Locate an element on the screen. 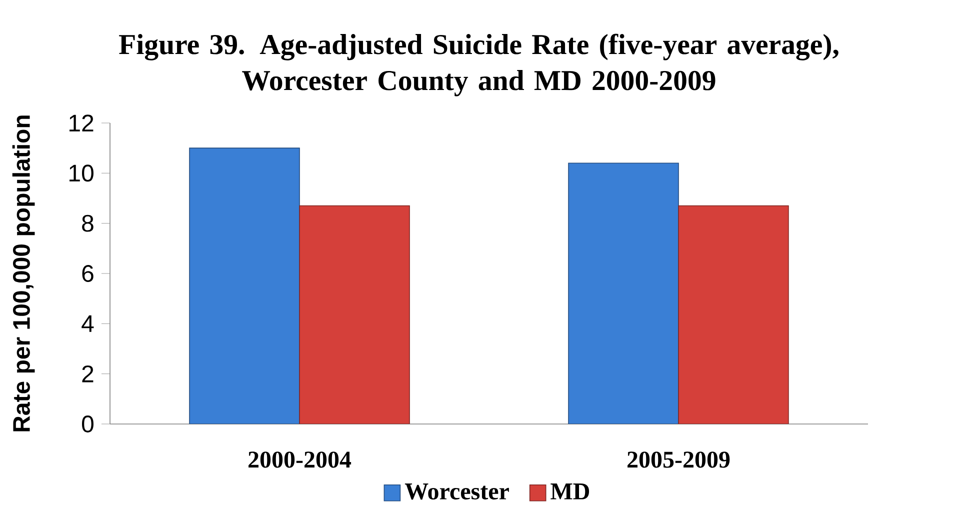  x-tick-label: 2005-2009 is located at coordinates (679, 460).